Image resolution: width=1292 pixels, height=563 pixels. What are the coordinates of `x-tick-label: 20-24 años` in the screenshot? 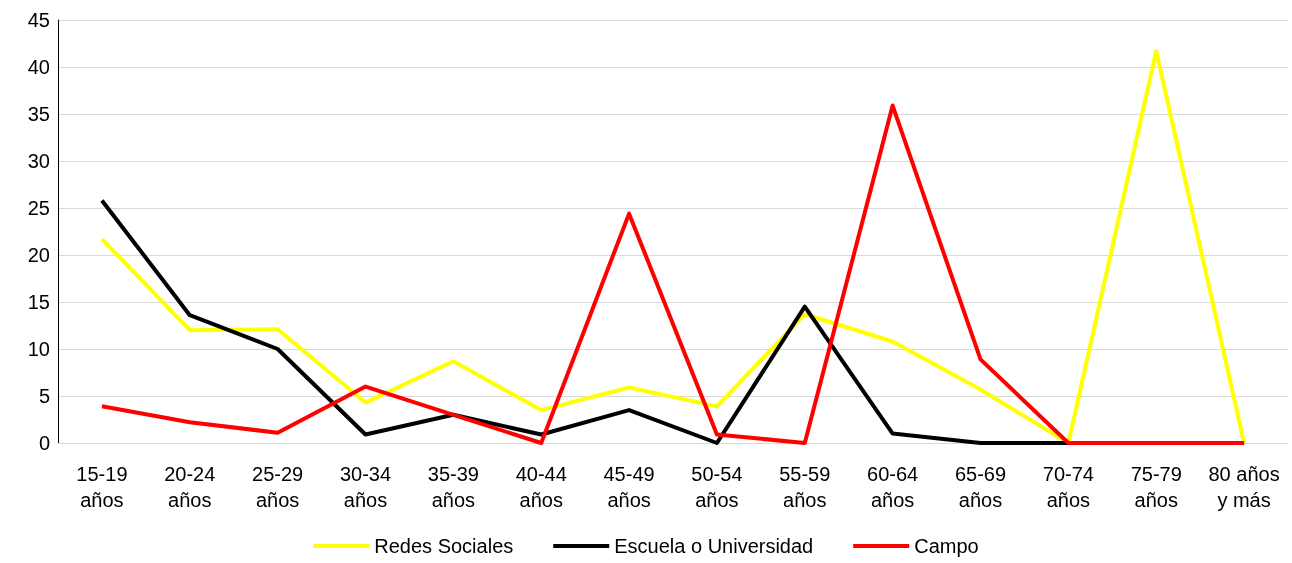 It's located at (190, 487).